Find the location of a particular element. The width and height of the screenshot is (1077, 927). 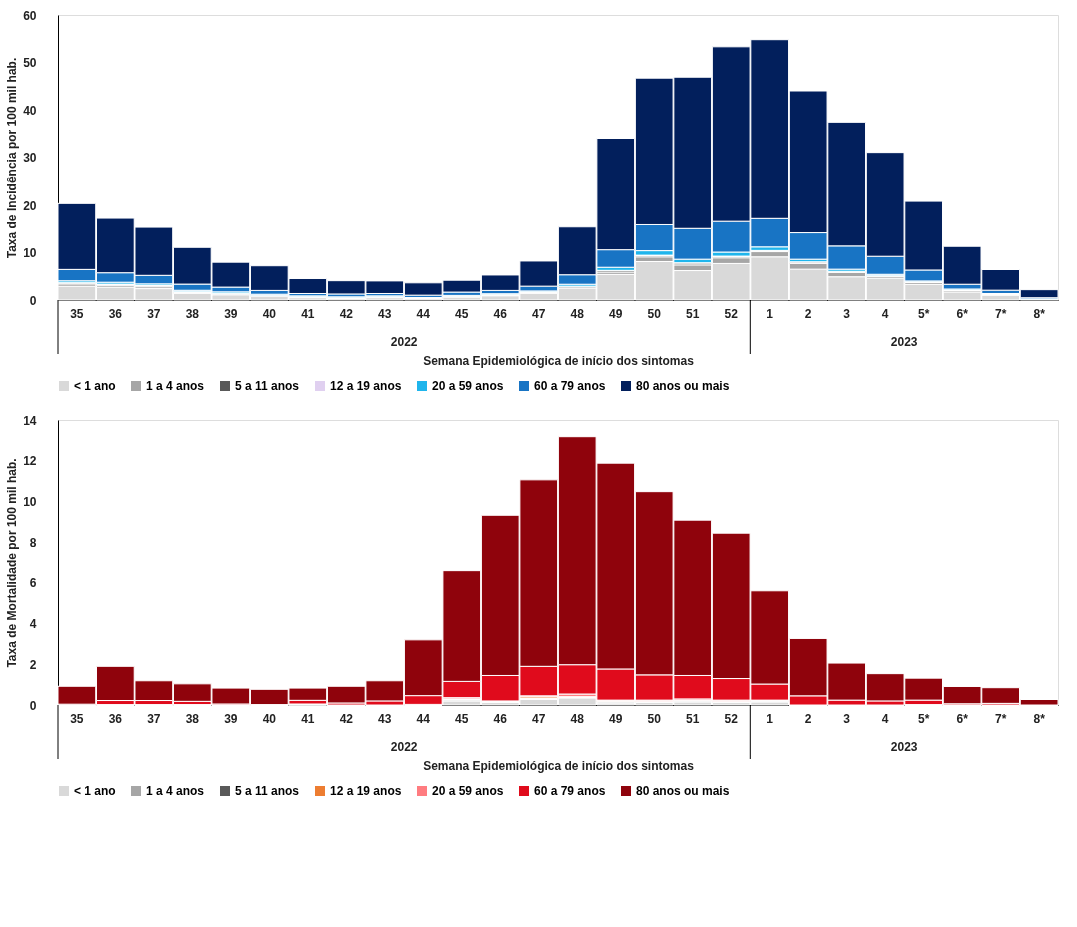

y-tick-label: 6 is located at coordinates (33, 583).